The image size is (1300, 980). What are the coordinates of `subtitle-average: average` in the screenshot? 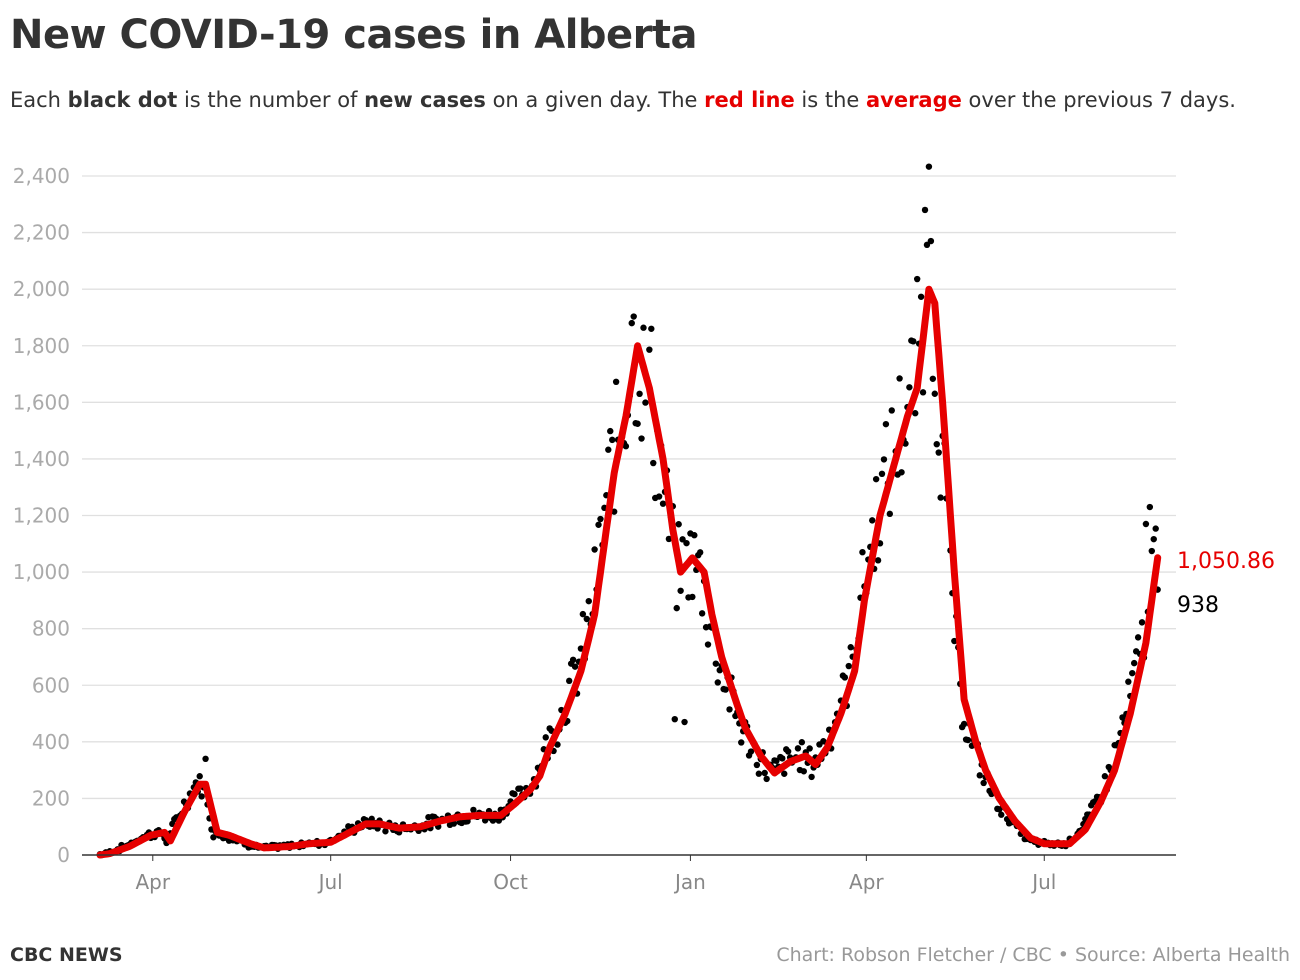 It's located at (913, 100).